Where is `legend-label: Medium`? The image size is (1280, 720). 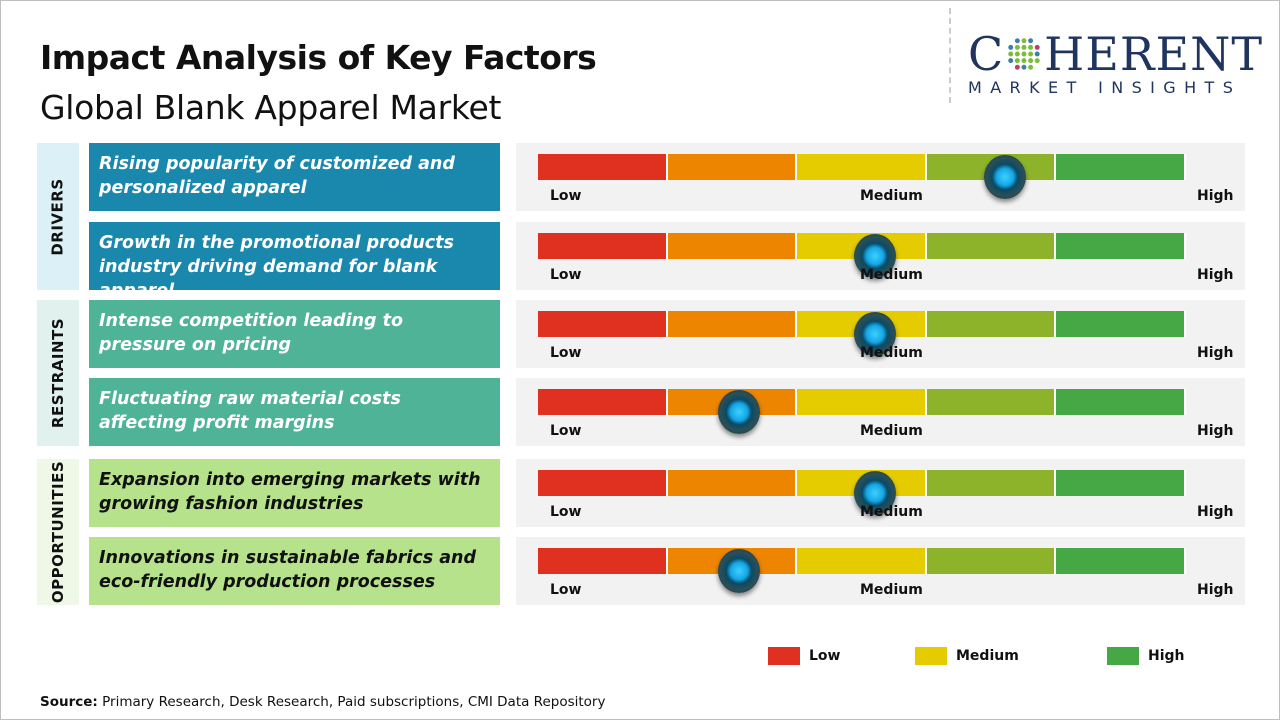 legend-label: Medium is located at coordinates (987, 656).